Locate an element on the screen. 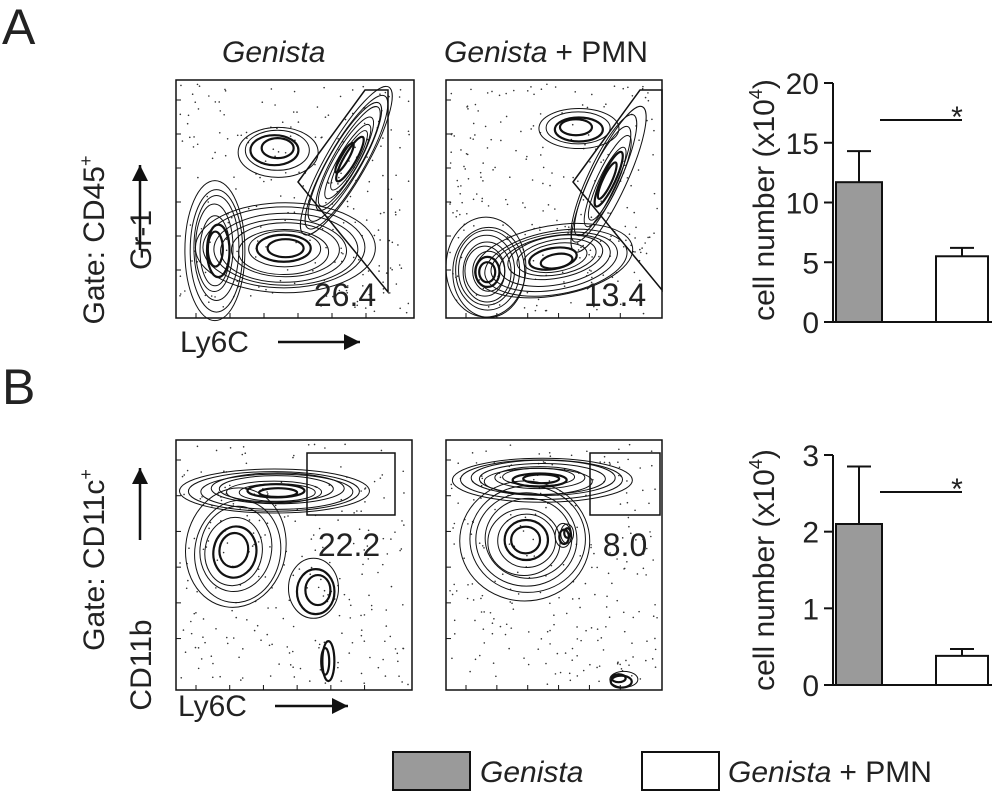 This screenshot has width=1003, height=800. flow-plot is located at coordinates (295, 200).